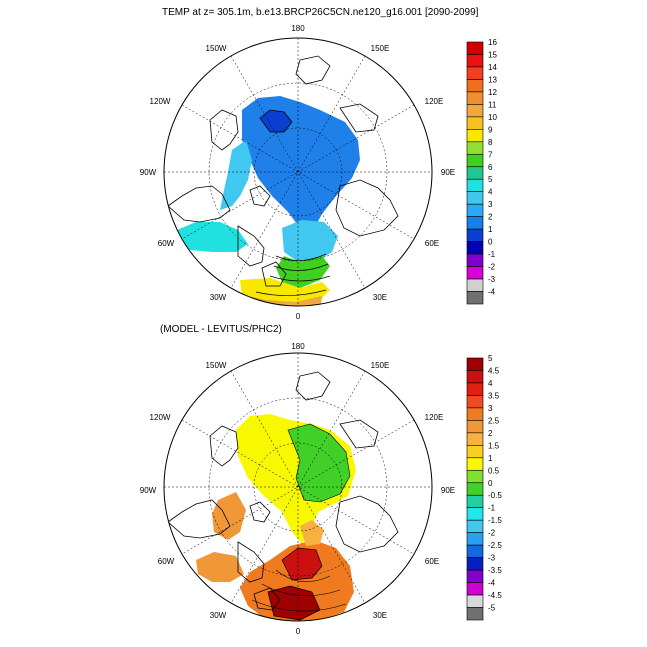 Image resolution: width=647 pixels, height=647 pixels. Describe the element at coordinates (283, 491) in the screenshot. I see `bottom-coastlines` at that location.